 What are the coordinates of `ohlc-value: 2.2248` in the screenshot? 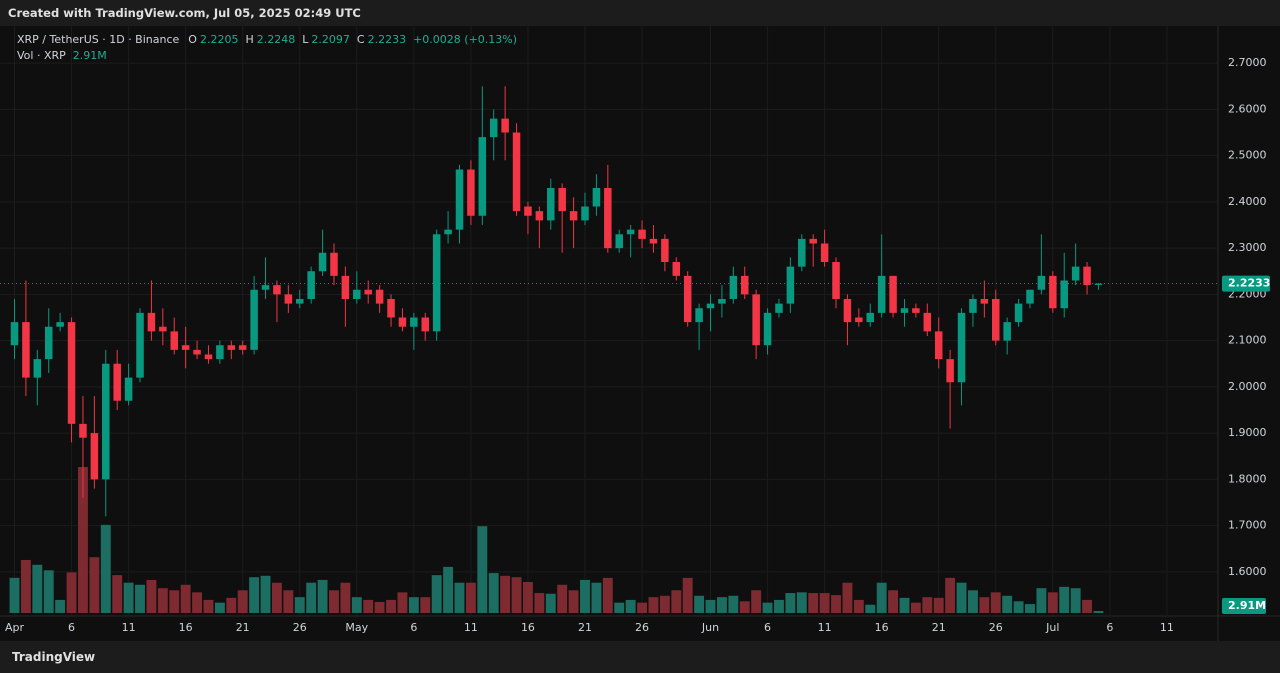 It's located at (276, 39).